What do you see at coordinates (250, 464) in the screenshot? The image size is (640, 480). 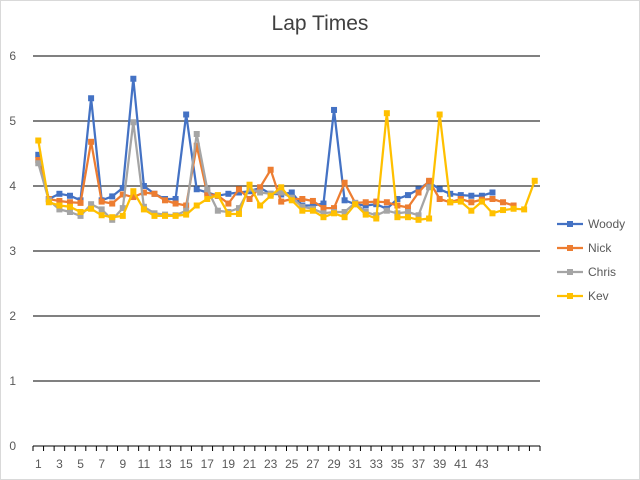 I see `x-tick-label-21: 21` at bounding box center [250, 464].